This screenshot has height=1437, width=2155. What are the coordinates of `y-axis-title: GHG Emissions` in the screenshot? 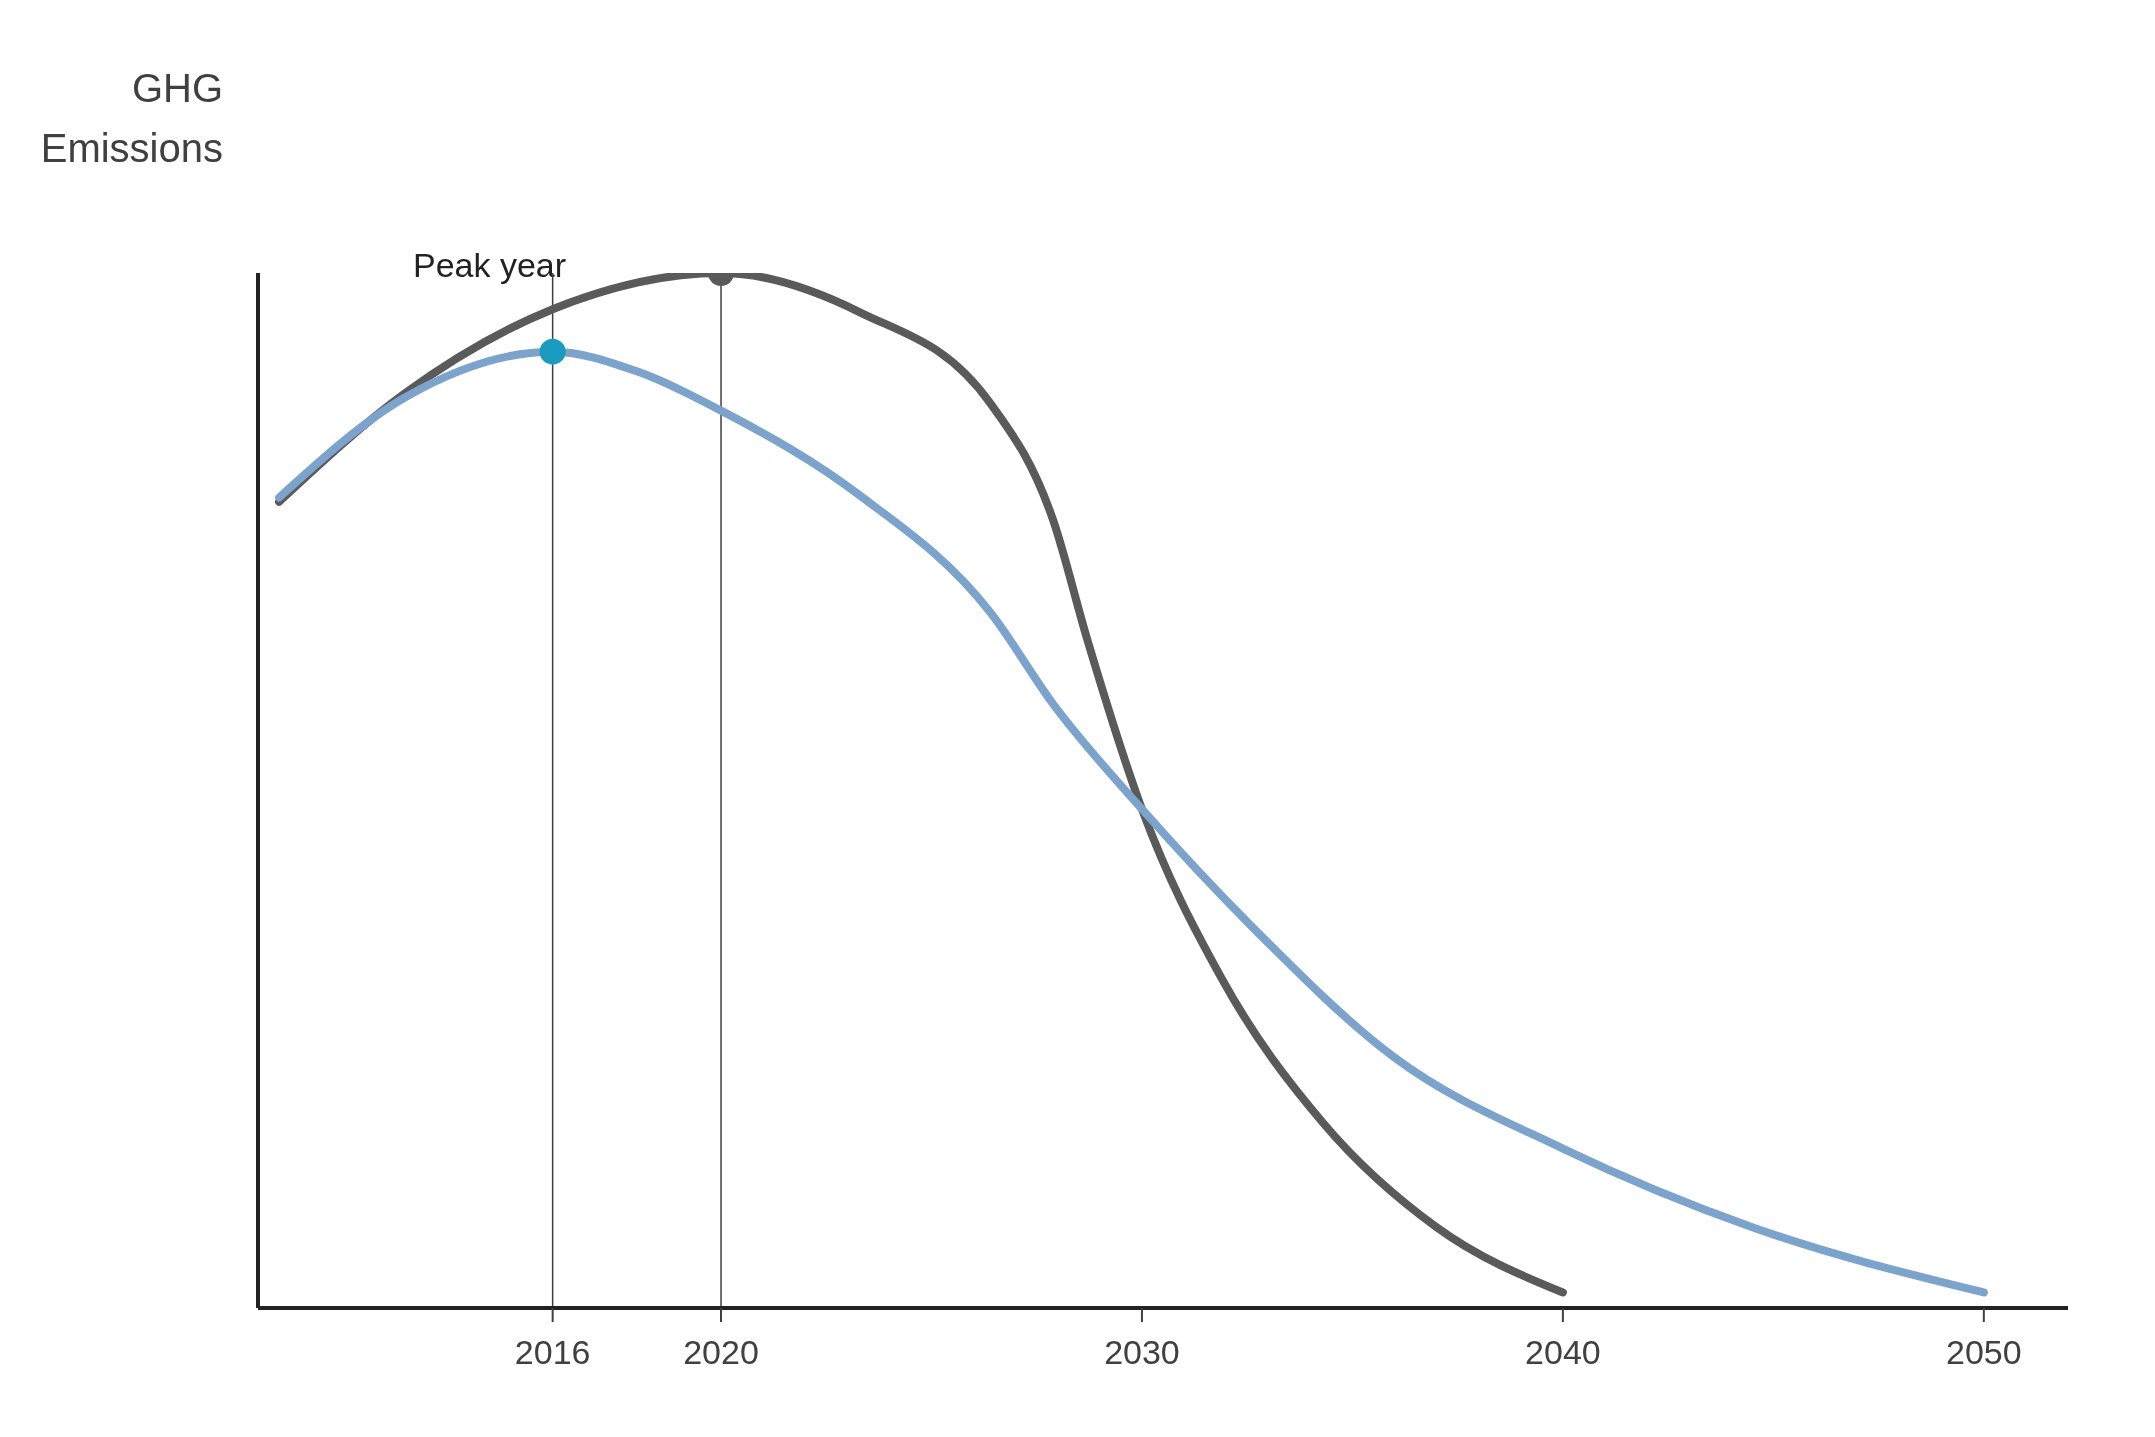 It's located at (131, 118).